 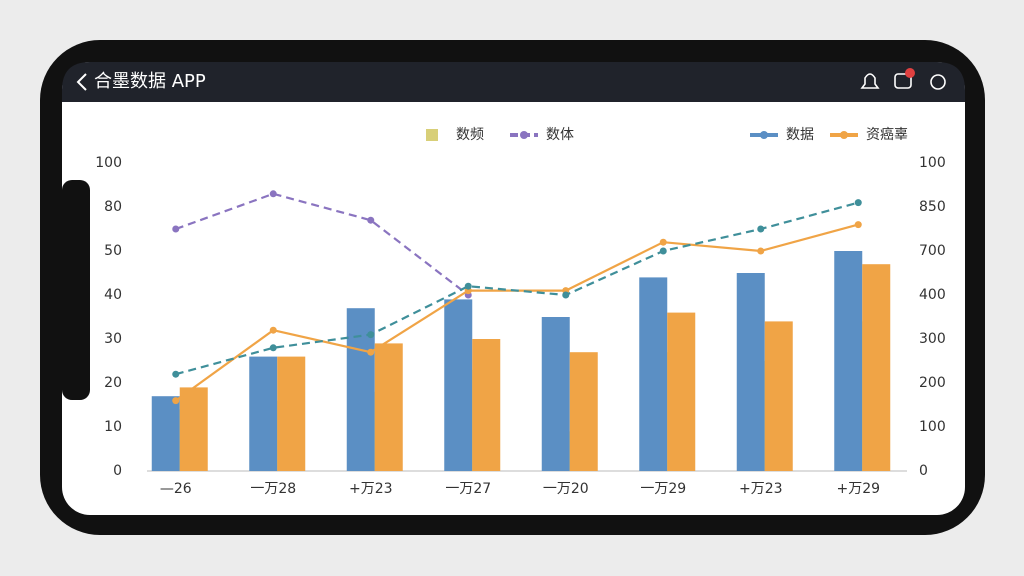 I want to click on x-tick-label: 一万27, so click(x=468, y=489).